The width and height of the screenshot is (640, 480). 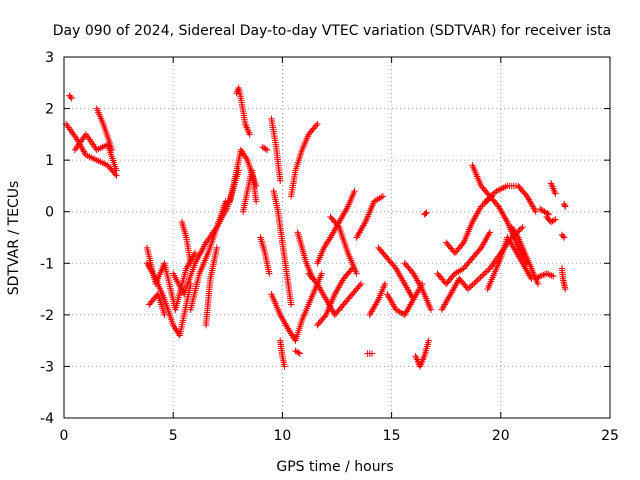 What do you see at coordinates (47, 316) in the screenshot?
I see `y-tick-label: -2` at bounding box center [47, 316].